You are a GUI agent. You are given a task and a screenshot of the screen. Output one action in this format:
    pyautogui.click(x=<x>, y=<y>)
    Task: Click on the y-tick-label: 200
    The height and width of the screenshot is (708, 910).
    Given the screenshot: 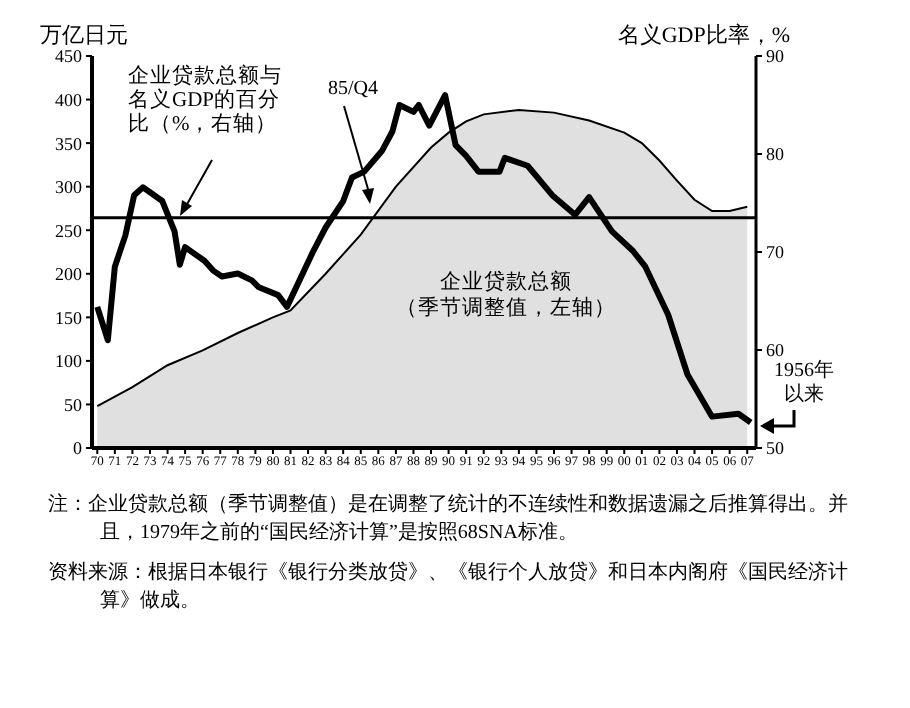 What is the action you would take?
    pyautogui.click(x=69, y=274)
    